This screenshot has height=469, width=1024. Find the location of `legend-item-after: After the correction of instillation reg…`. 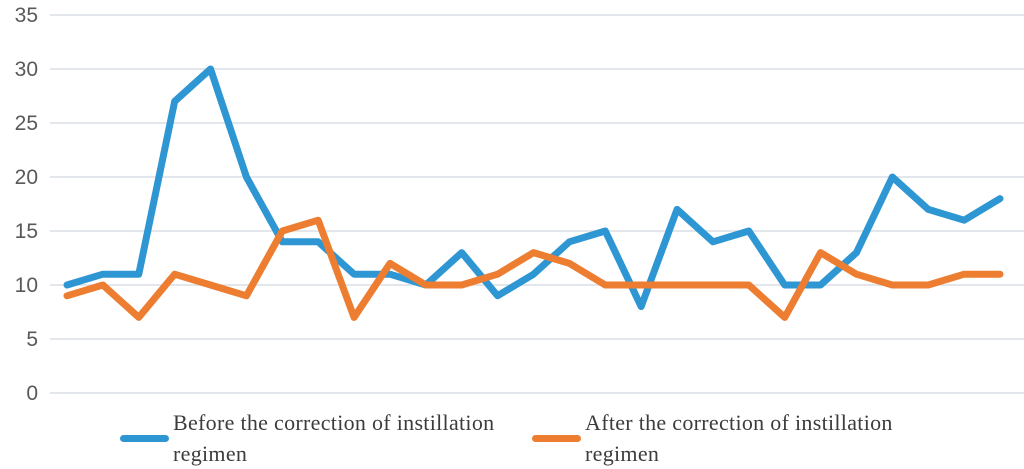

legend-item-after: After the correction of instillation reg… is located at coordinates (728, 438).